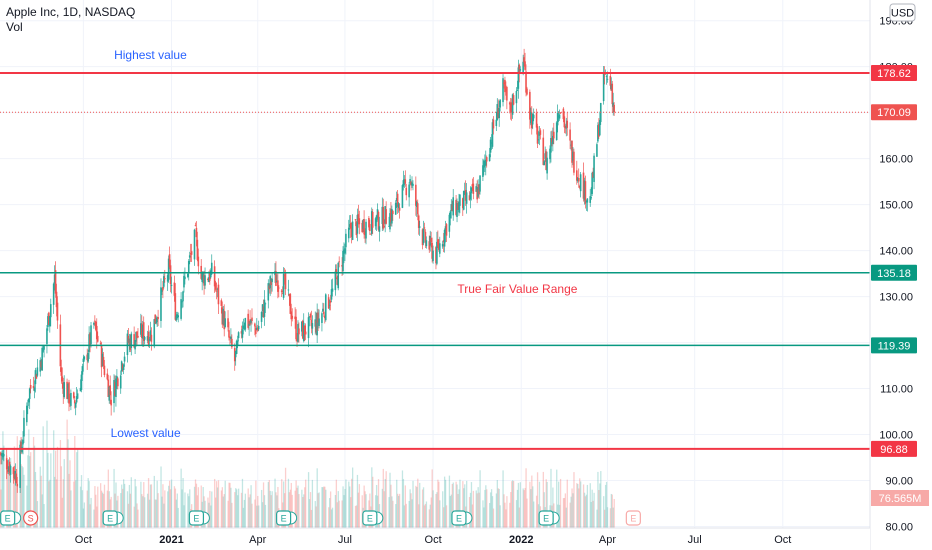 The height and width of the screenshot is (550, 932). I want to click on split-event-marker: S, so click(31, 518).